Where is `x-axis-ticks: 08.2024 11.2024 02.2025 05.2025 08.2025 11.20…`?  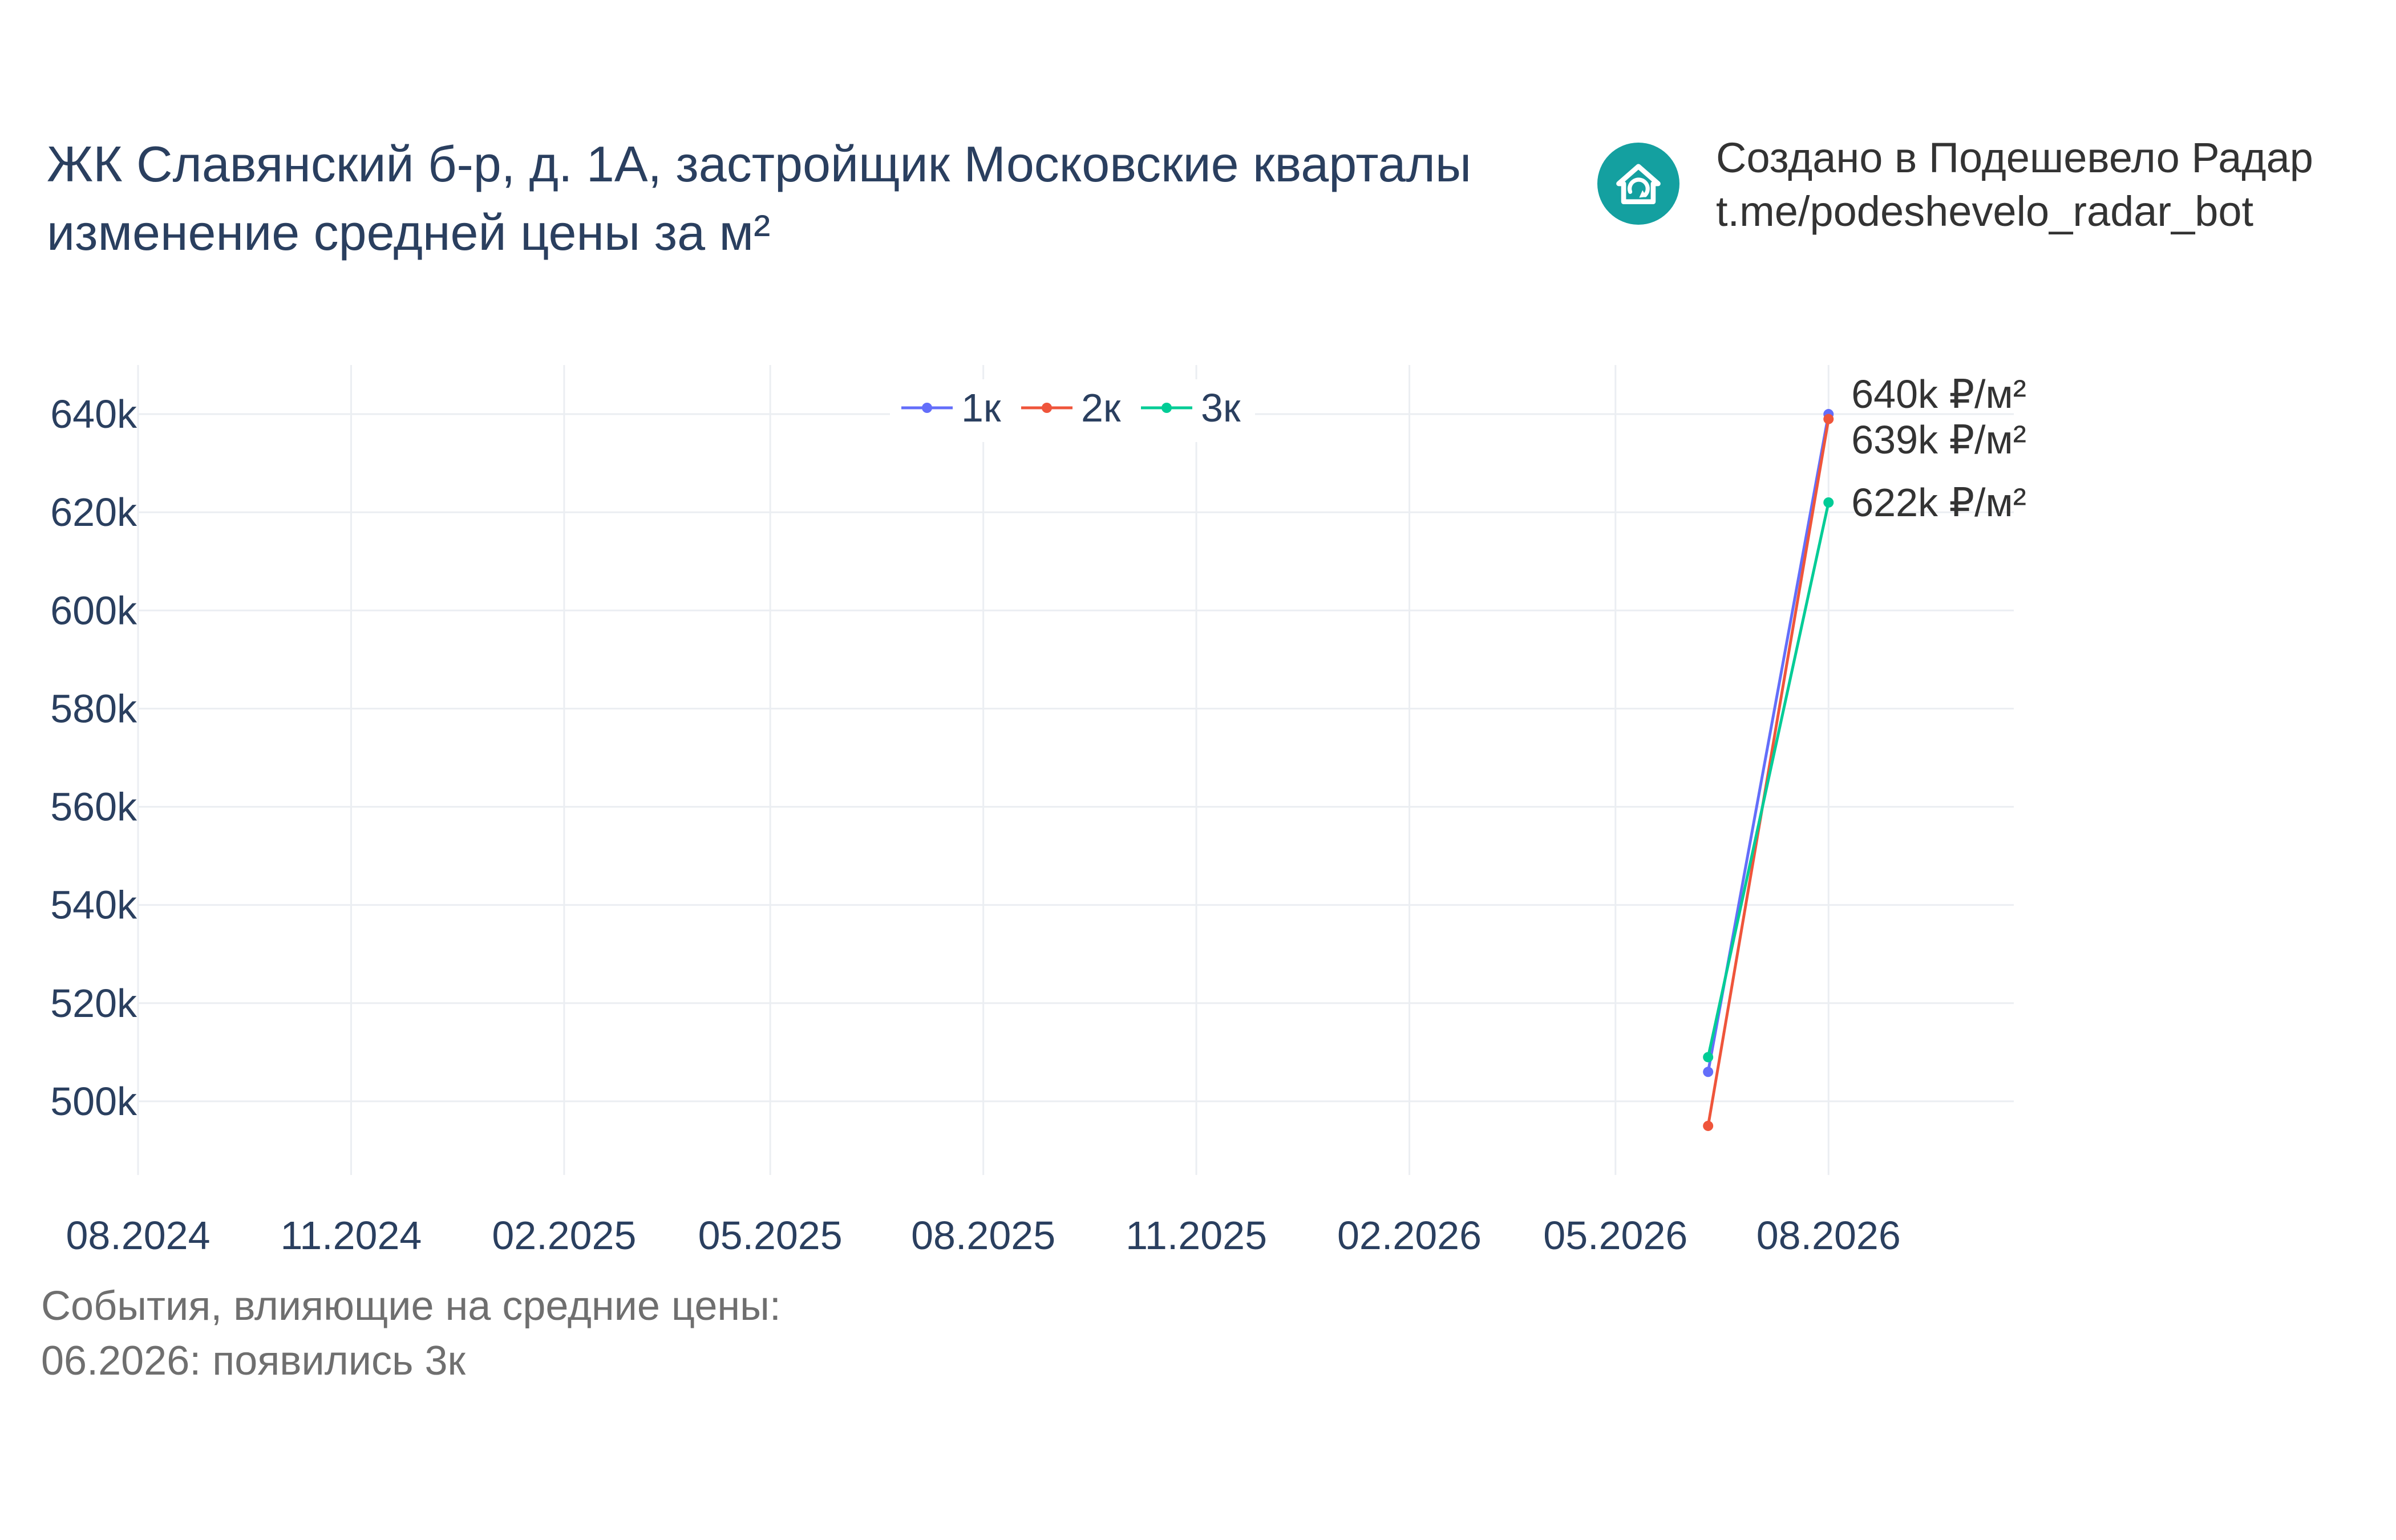
x-axis-ticks: 08.2024 11.2024 02.2025 05.2025 08.2025 11.20… is located at coordinates (983, 1234).